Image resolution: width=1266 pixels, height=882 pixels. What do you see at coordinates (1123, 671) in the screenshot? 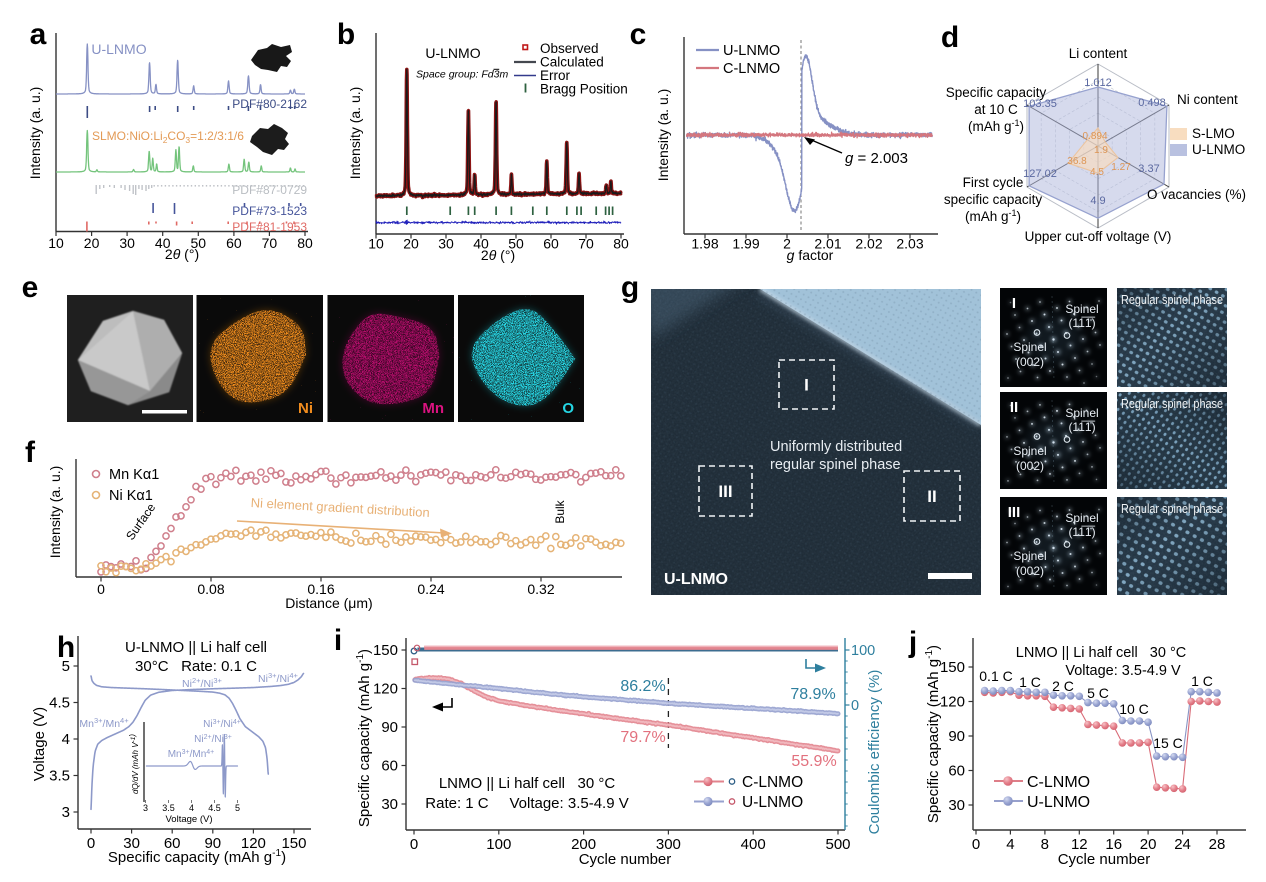
I see `svg-text: Voltage: 3.5-4.9 V` at bounding box center [1123, 671].